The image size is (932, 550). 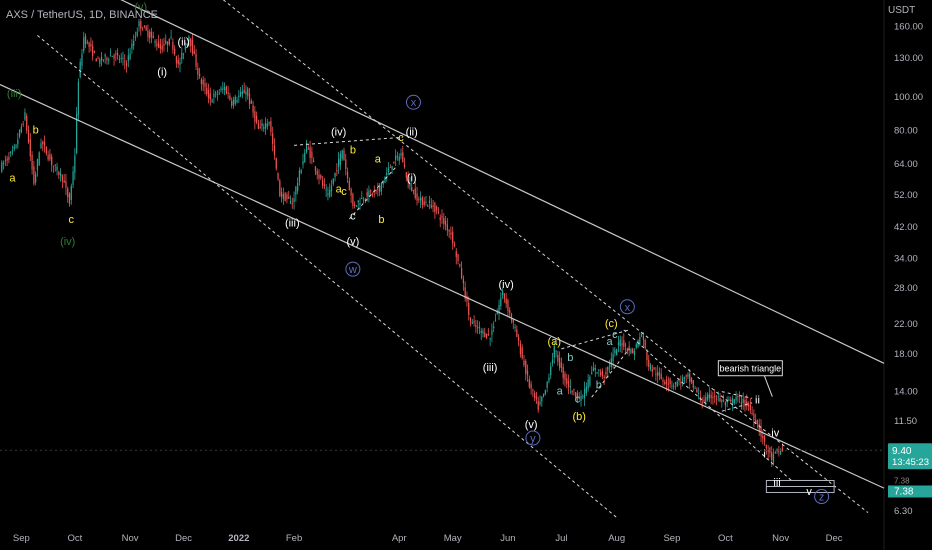 What do you see at coordinates (352, 270) in the screenshot?
I see `wave-label: w` at bounding box center [352, 270].